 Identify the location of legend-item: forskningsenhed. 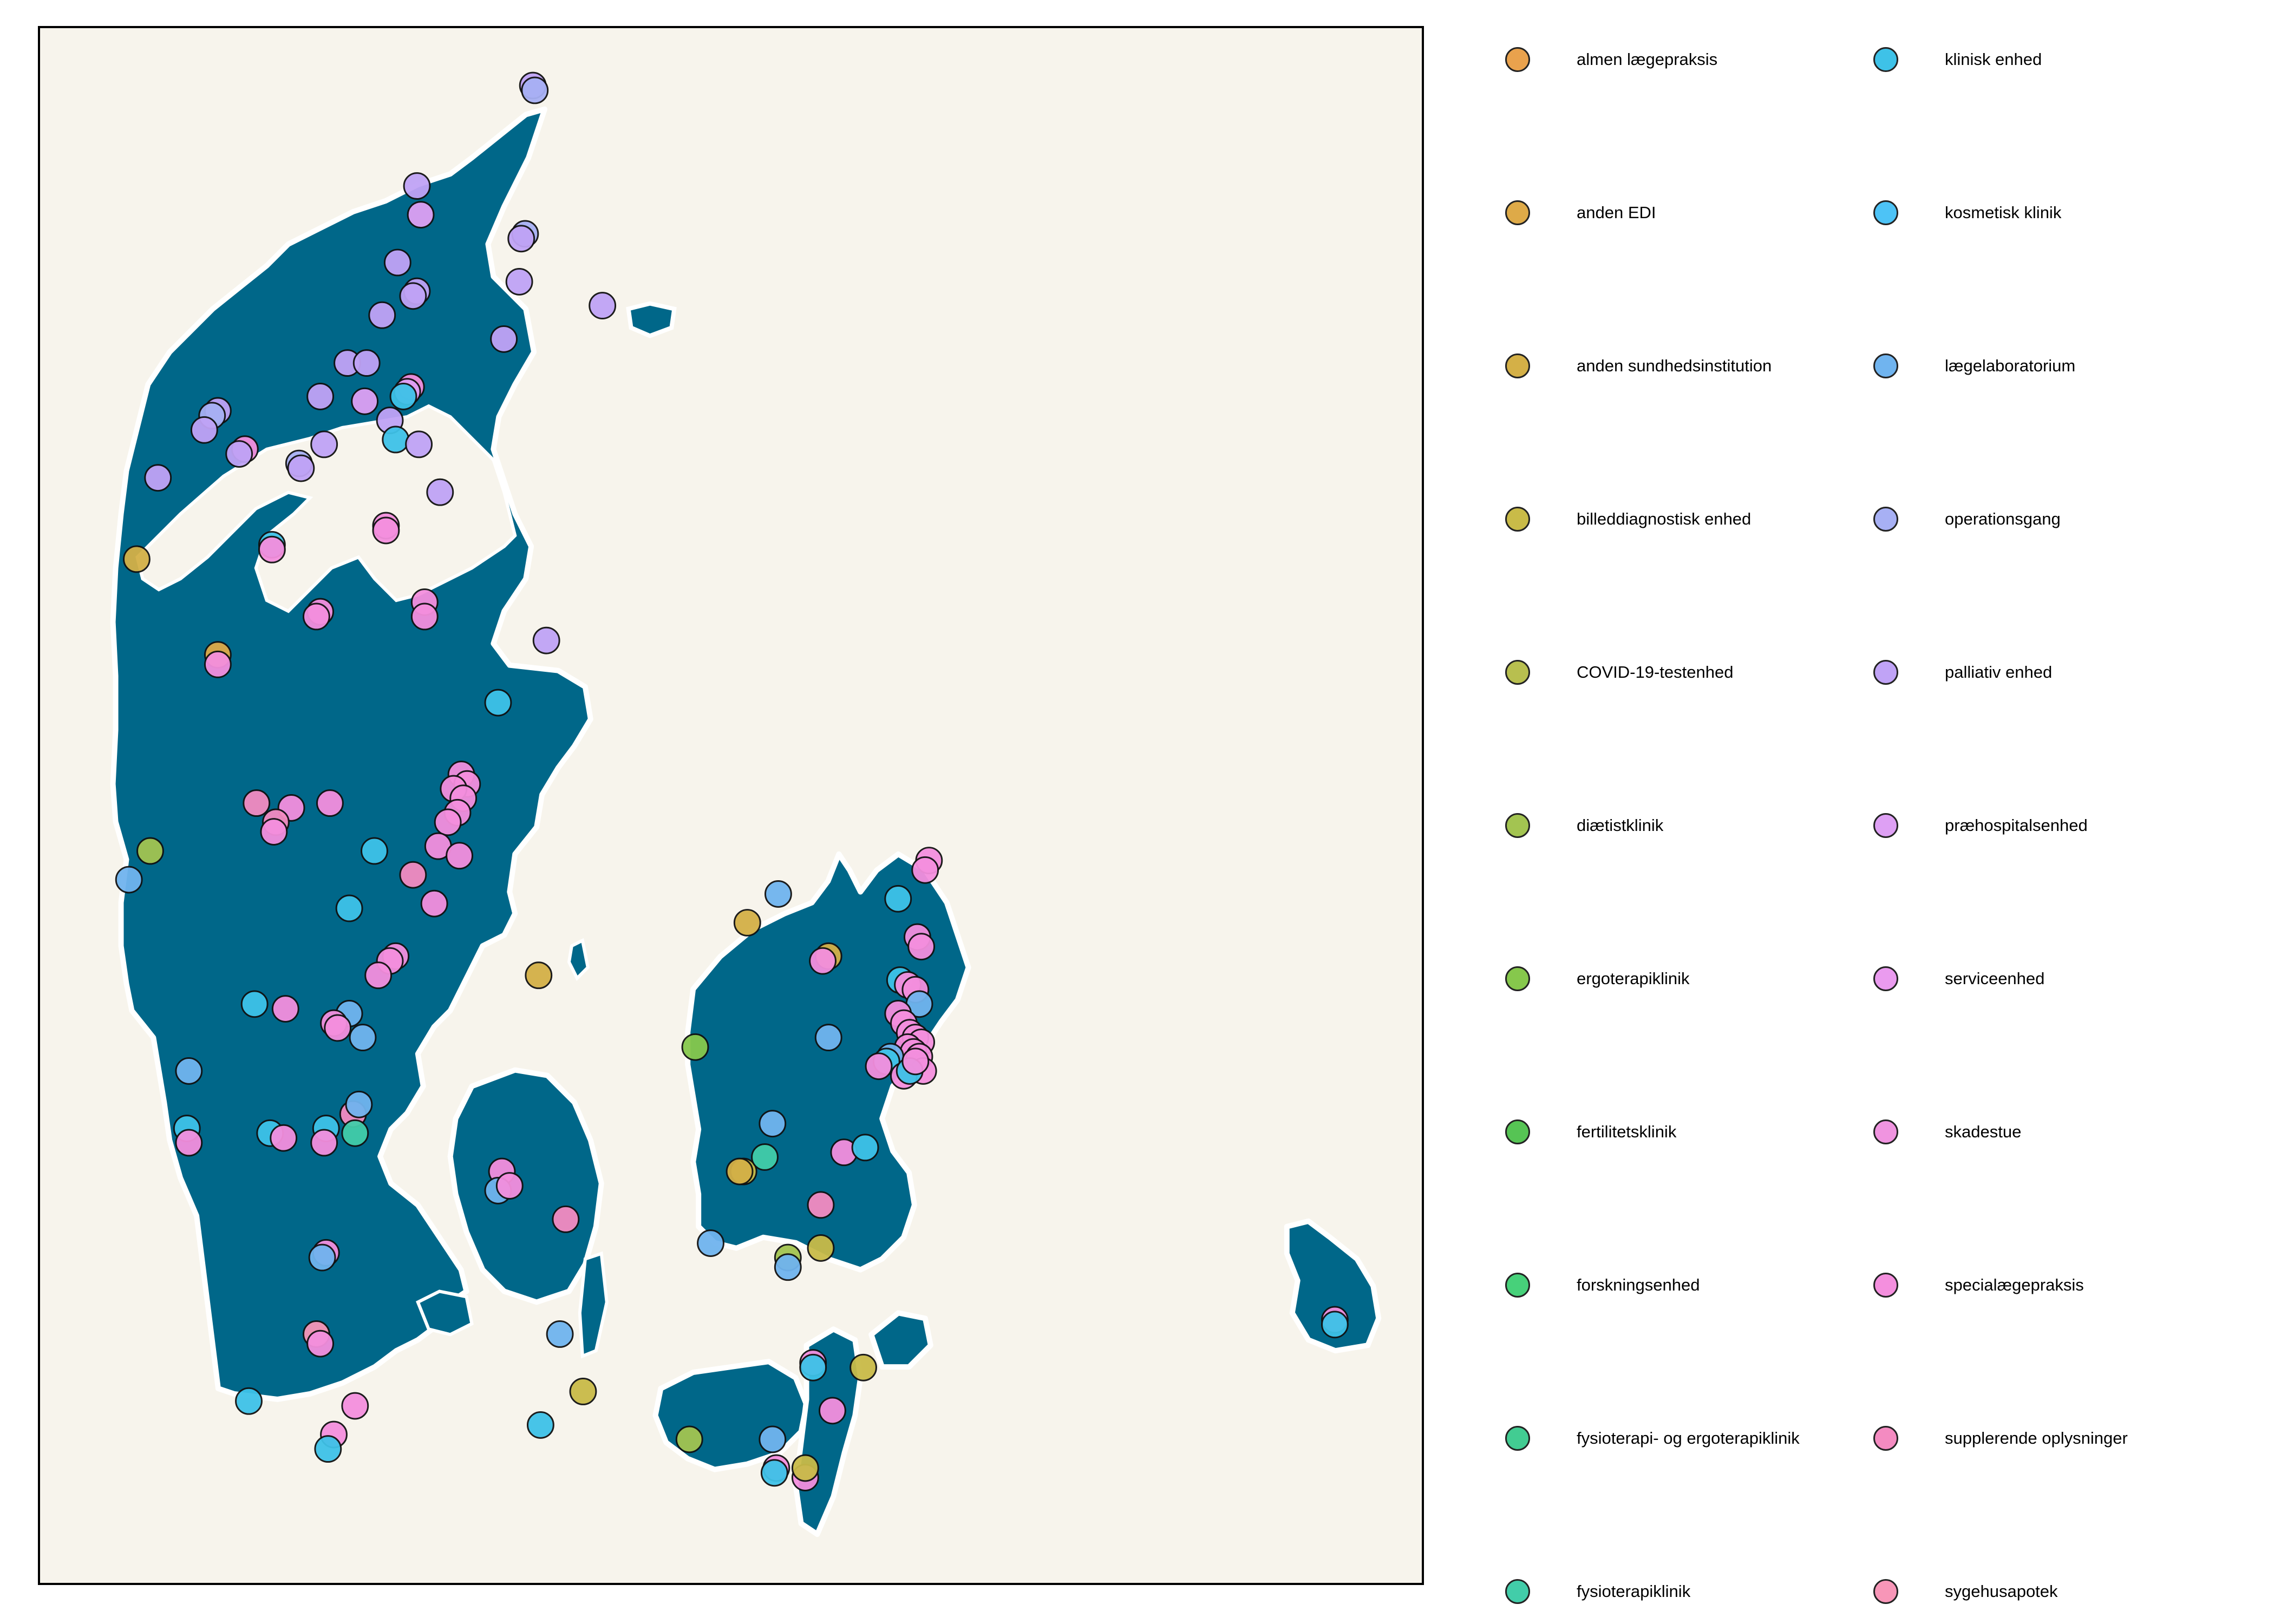
(1603, 1285).